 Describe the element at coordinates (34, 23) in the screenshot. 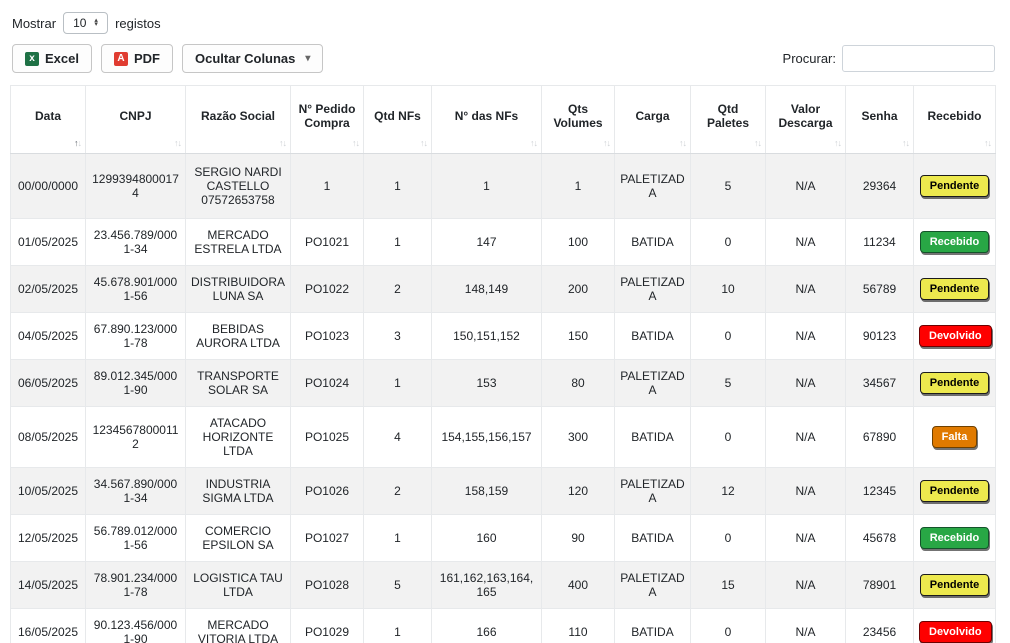

I see `show-label: Mostrar` at that location.